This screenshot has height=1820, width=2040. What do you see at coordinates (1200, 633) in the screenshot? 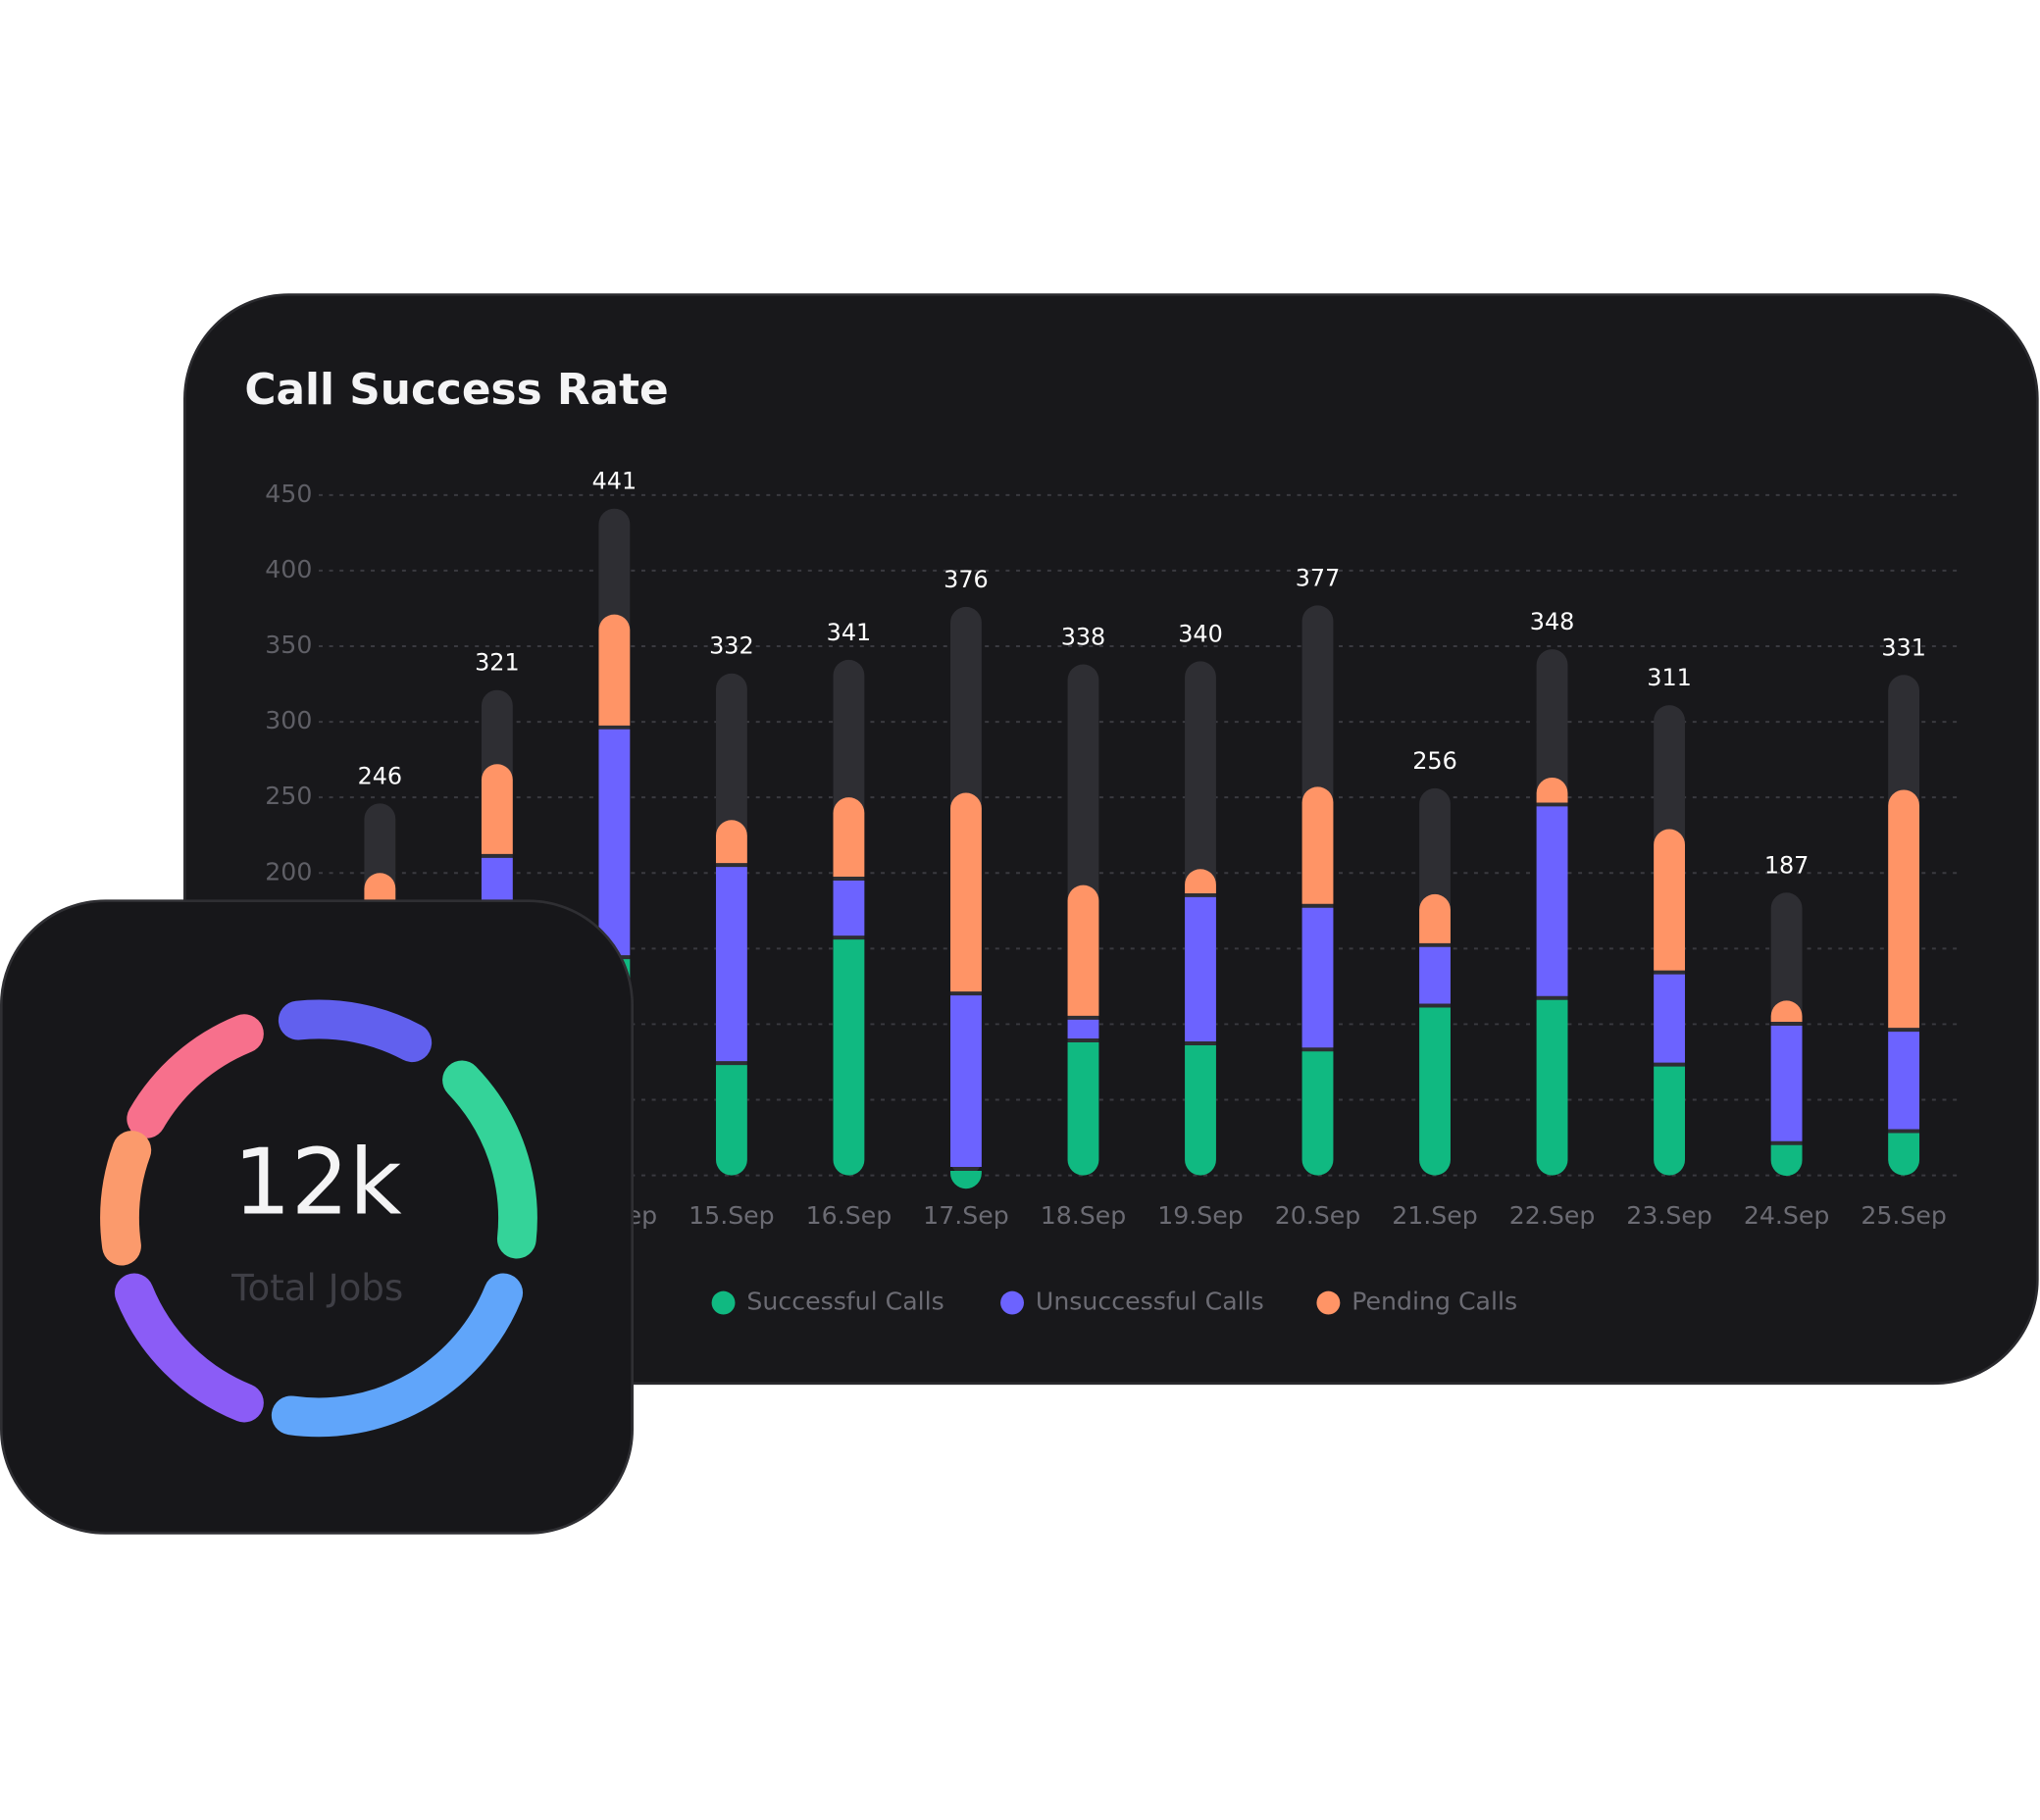
I see `bar-total-label: 340` at bounding box center [1200, 633].